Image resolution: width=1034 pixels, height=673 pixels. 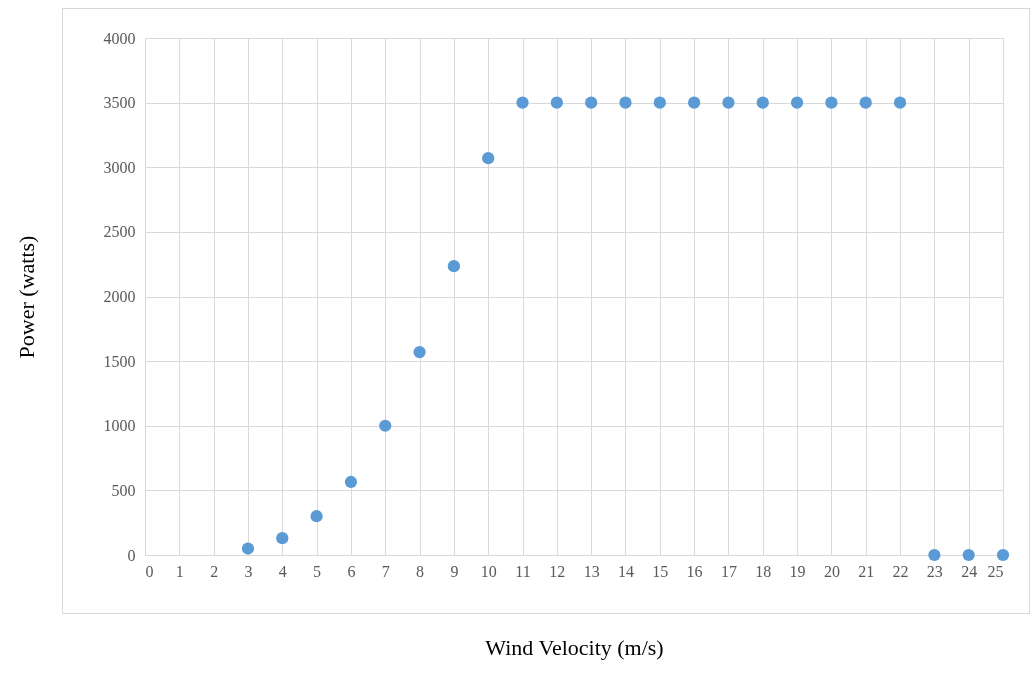 What do you see at coordinates (934, 571) in the screenshot?
I see `x-tick-label: 23` at bounding box center [934, 571].